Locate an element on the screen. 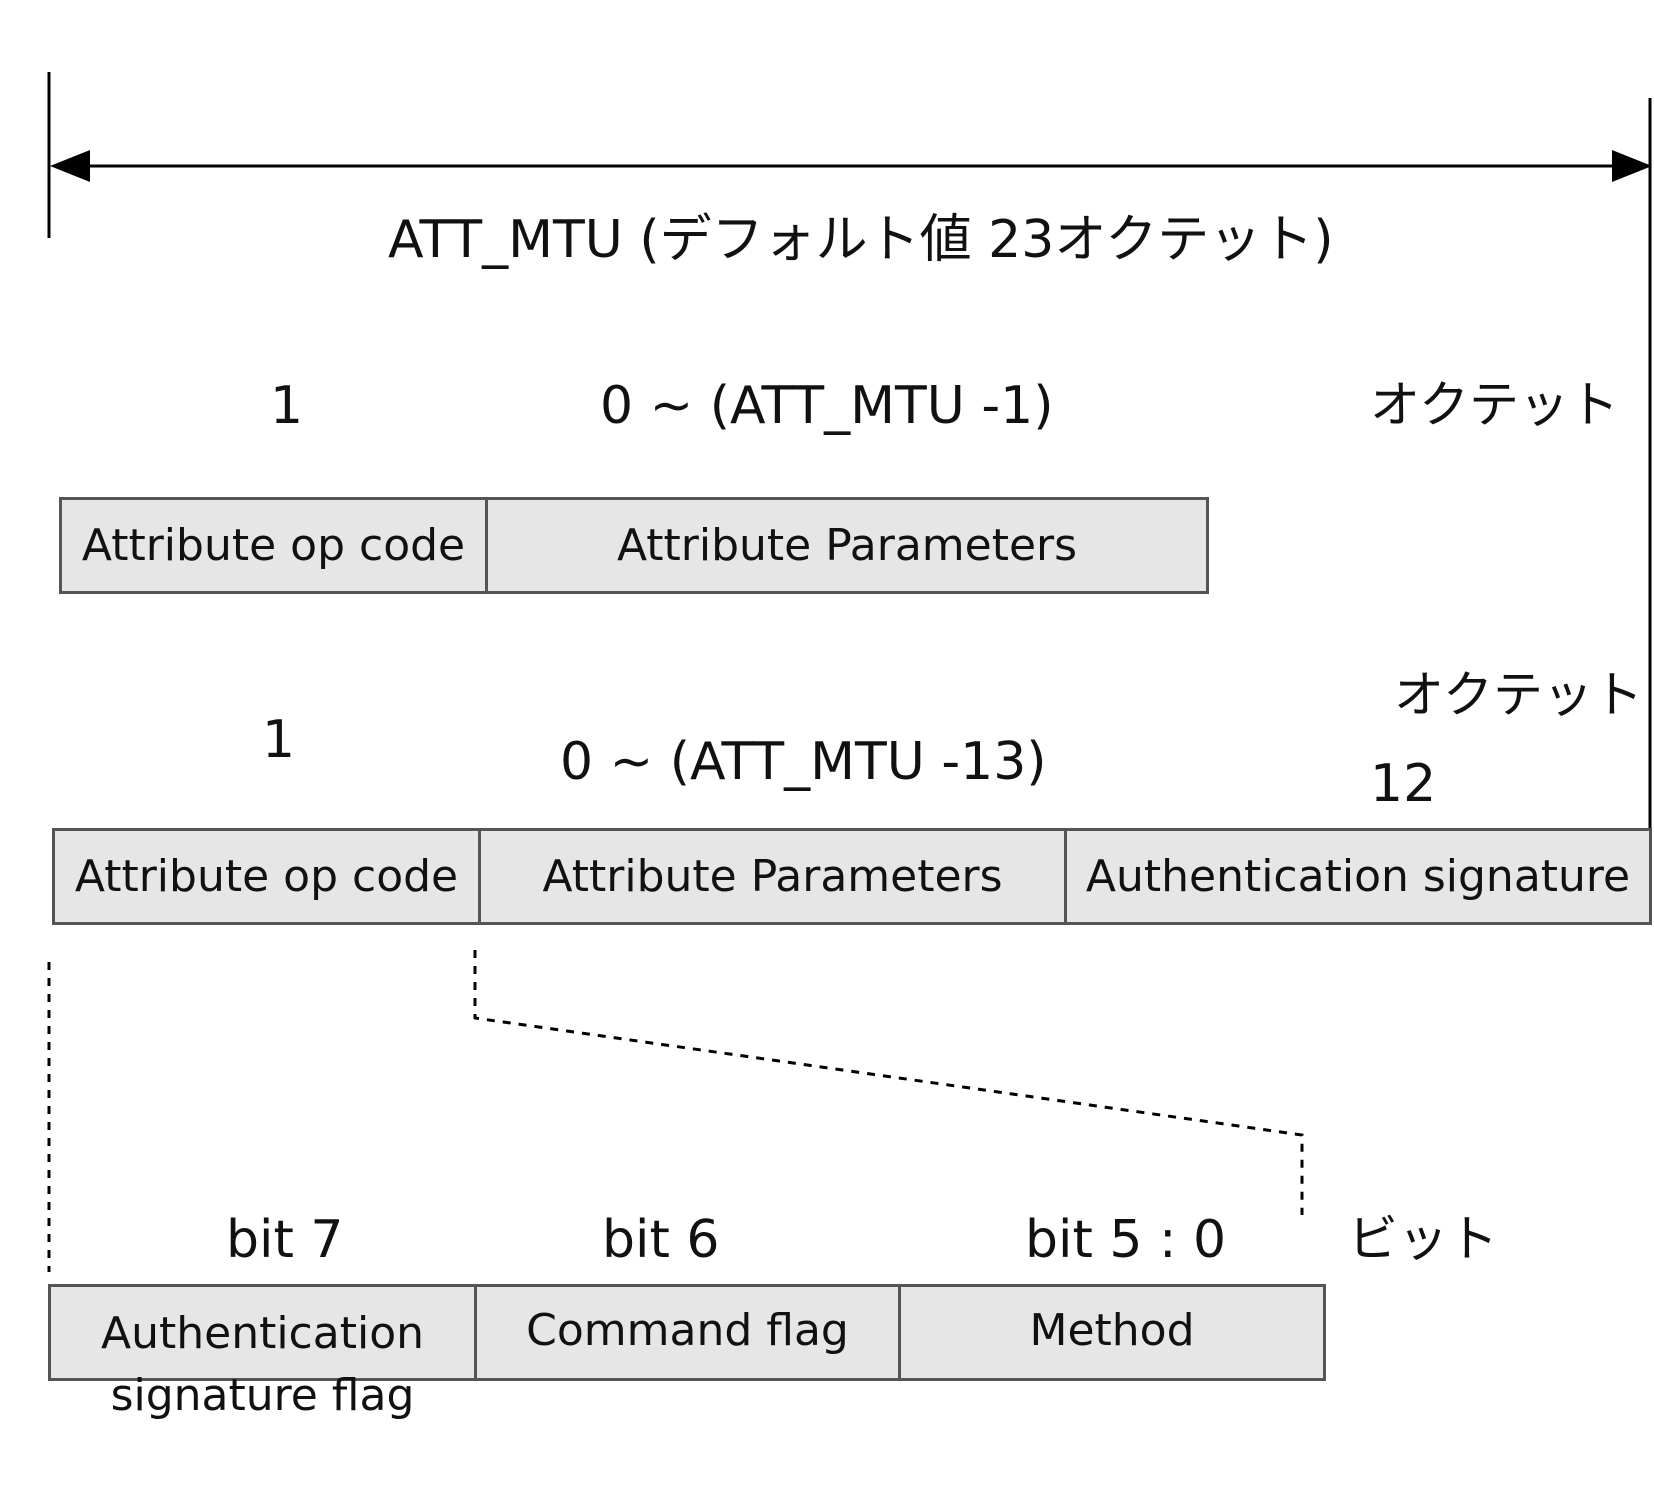  att-mtu-title: ATT_MTU (デフォルト値 23オクテット) is located at coordinates (861, 240).